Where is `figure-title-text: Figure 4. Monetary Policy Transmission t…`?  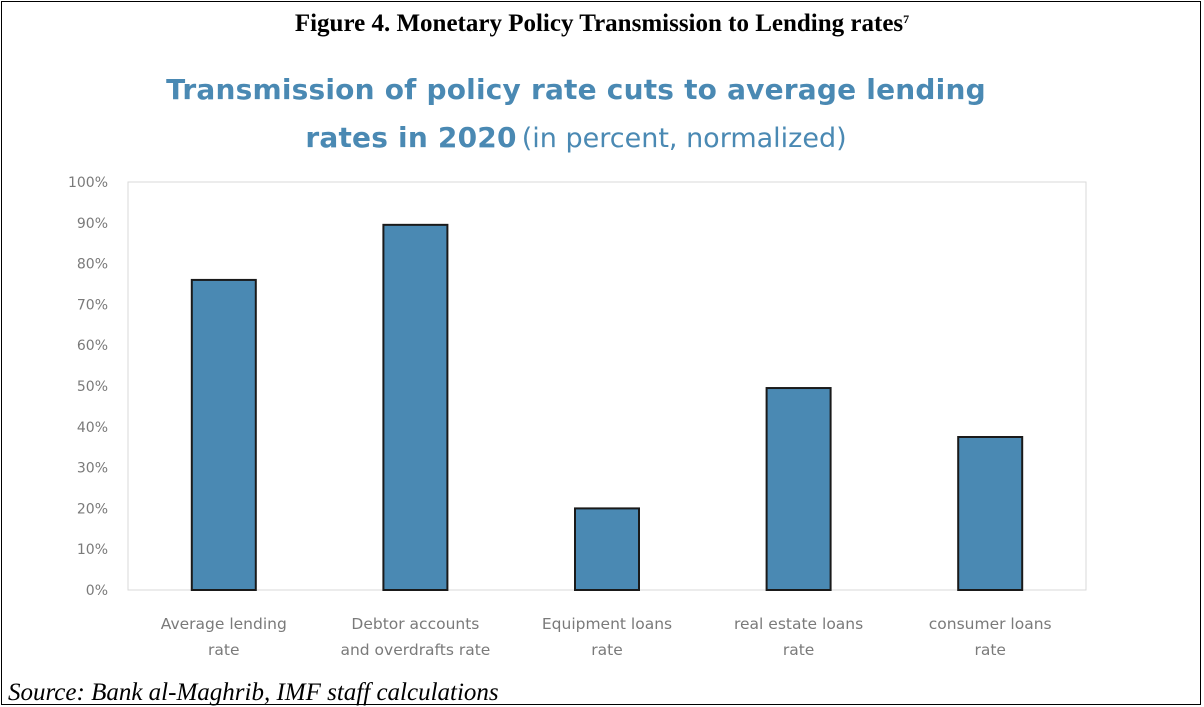 figure-title-text: Figure 4. Monetary Policy Transmission t… is located at coordinates (599, 23).